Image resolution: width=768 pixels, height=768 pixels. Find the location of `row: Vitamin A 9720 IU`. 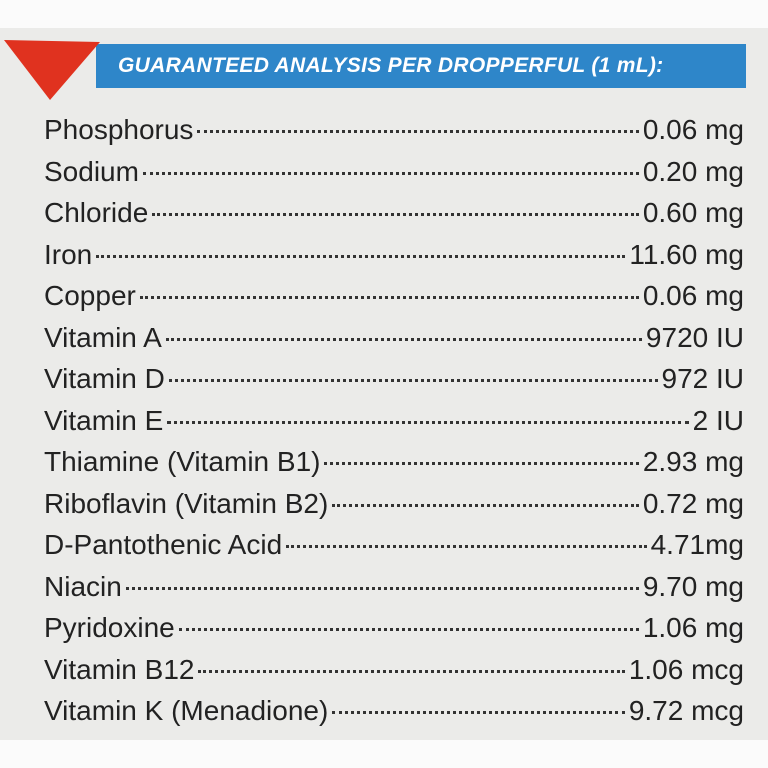

row: Vitamin A 9720 IU is located at coordinates (394, 343).